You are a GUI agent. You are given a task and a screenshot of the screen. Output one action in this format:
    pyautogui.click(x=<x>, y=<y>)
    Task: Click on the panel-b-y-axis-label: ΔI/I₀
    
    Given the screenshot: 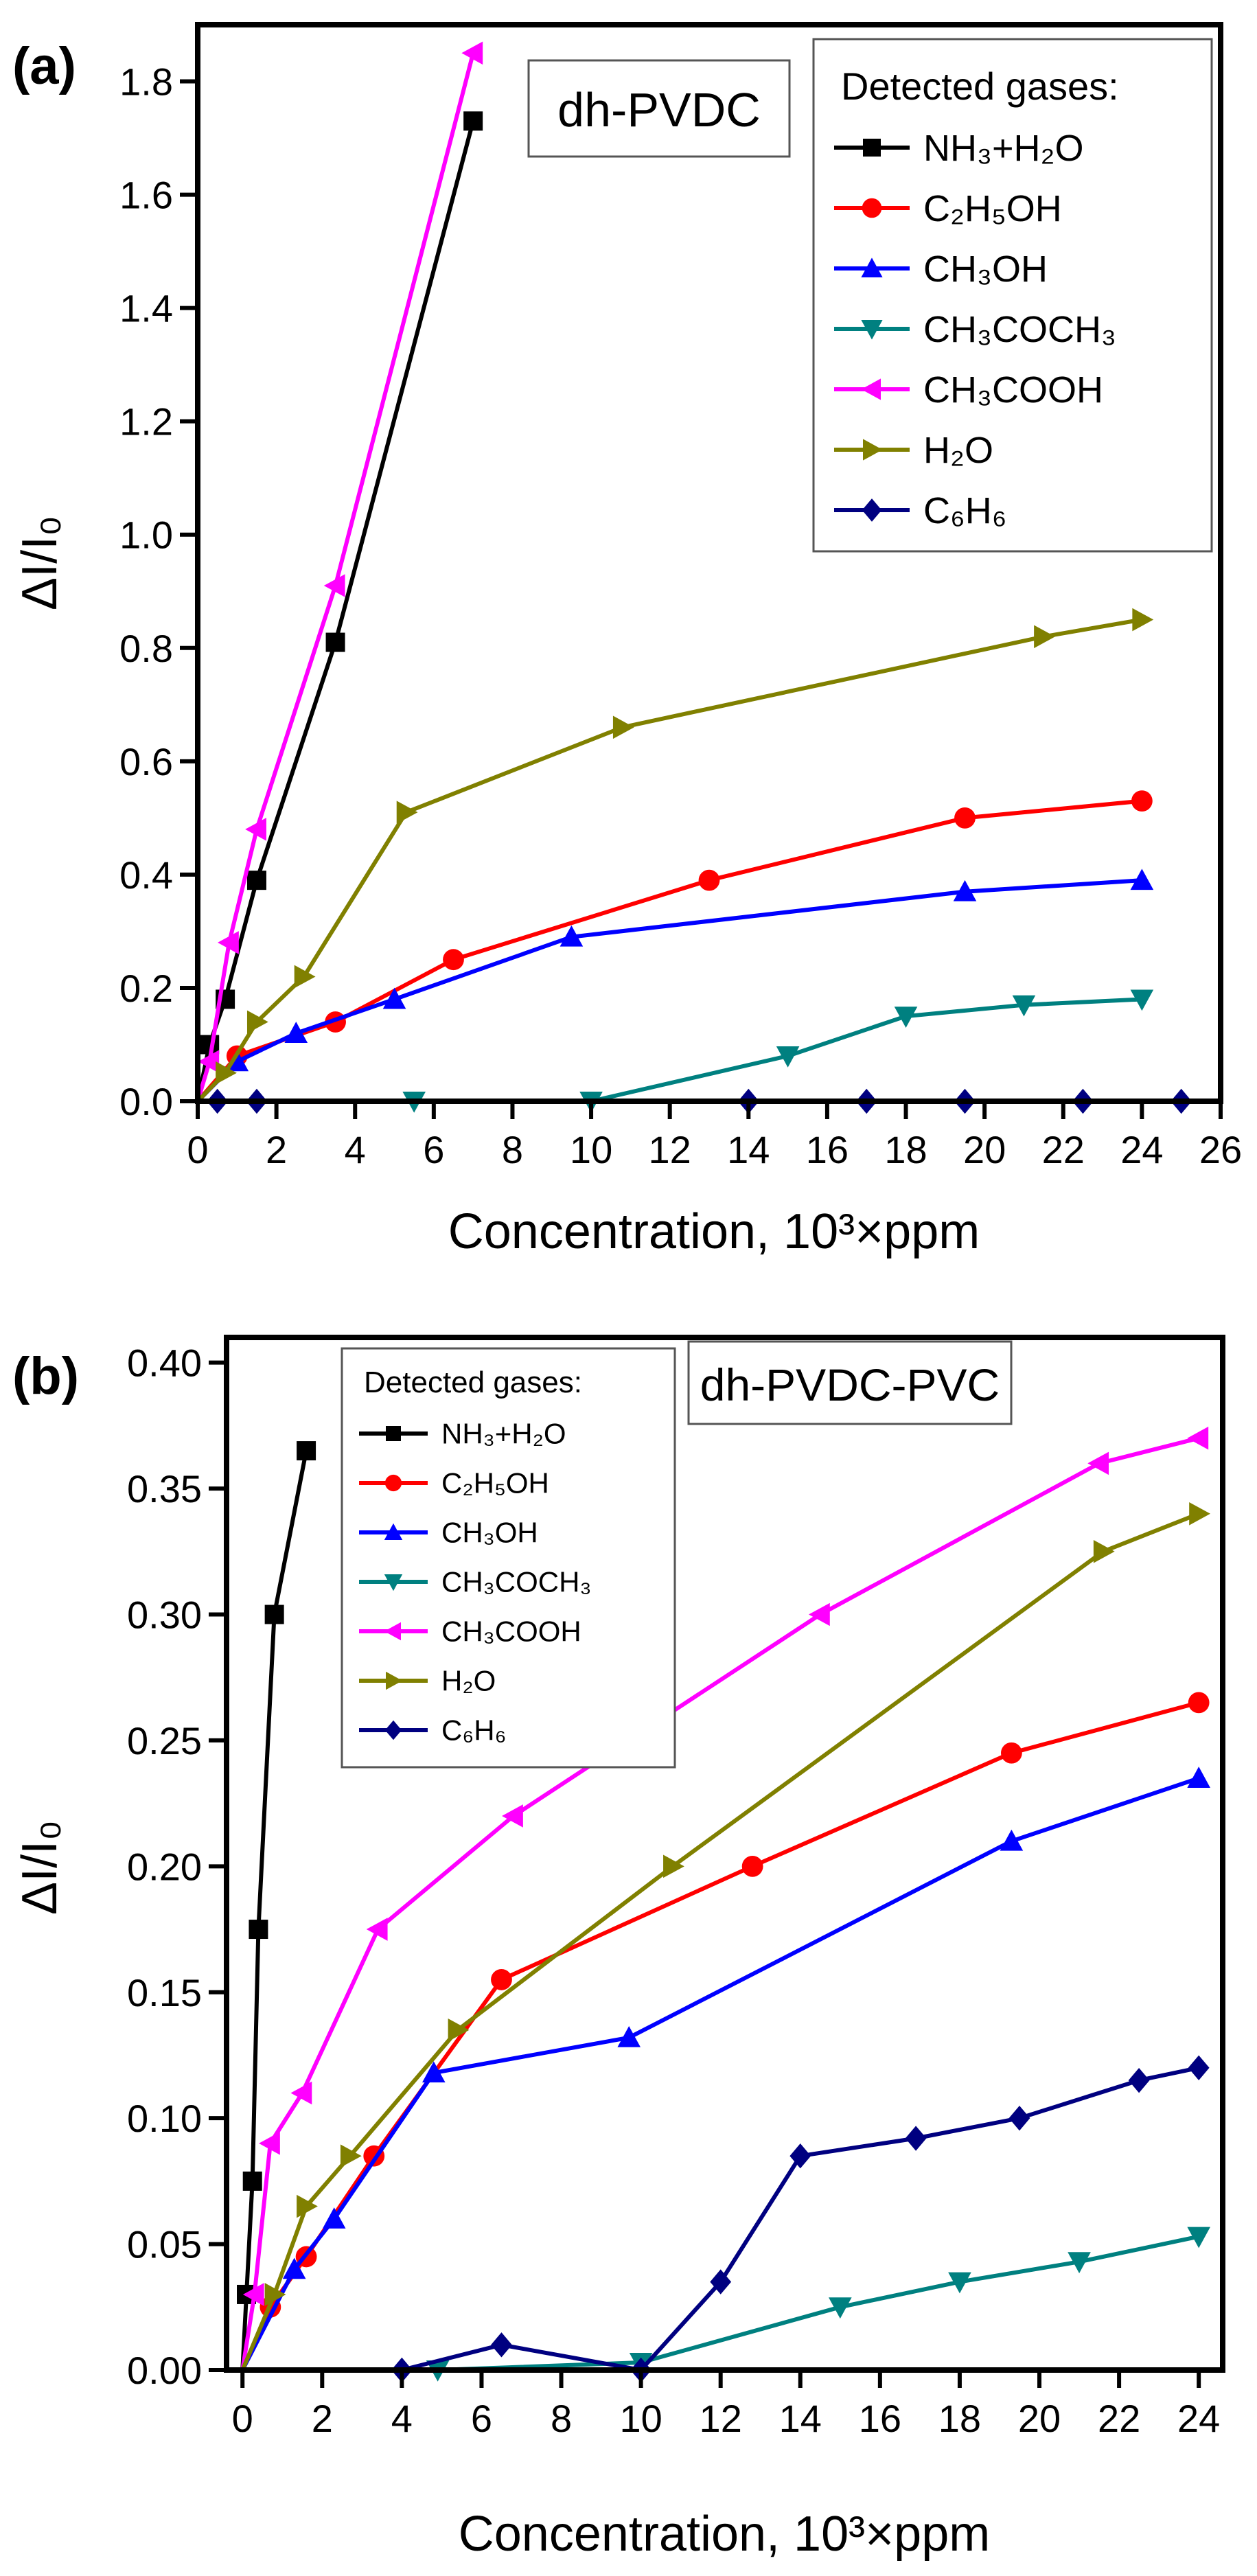 What is the action you would take?
    pyautogui.click(x=39, y=1867)
    